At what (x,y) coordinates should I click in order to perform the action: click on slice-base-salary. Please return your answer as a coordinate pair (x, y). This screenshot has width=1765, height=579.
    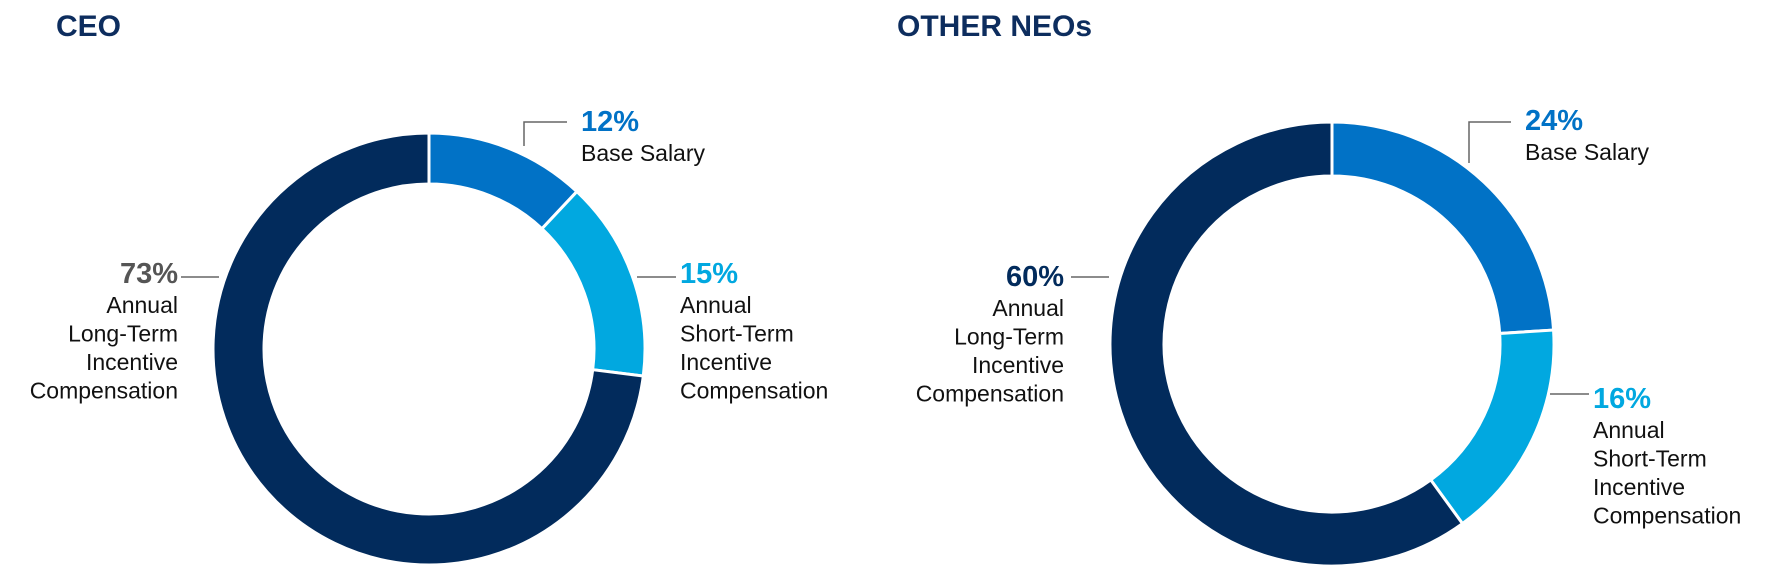
    Looking at the image, I should click on (1443, 228).